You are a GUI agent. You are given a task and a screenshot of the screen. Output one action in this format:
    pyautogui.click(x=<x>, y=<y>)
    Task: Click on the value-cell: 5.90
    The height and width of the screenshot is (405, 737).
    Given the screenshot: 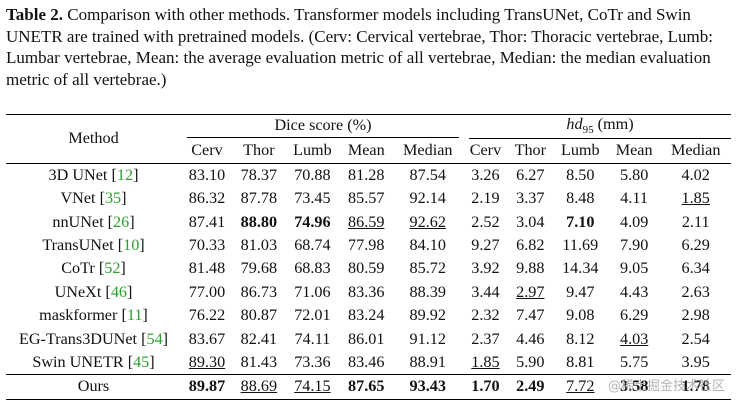 What is the action you would take?
    pyautogui.click(x=530, y=361)
    